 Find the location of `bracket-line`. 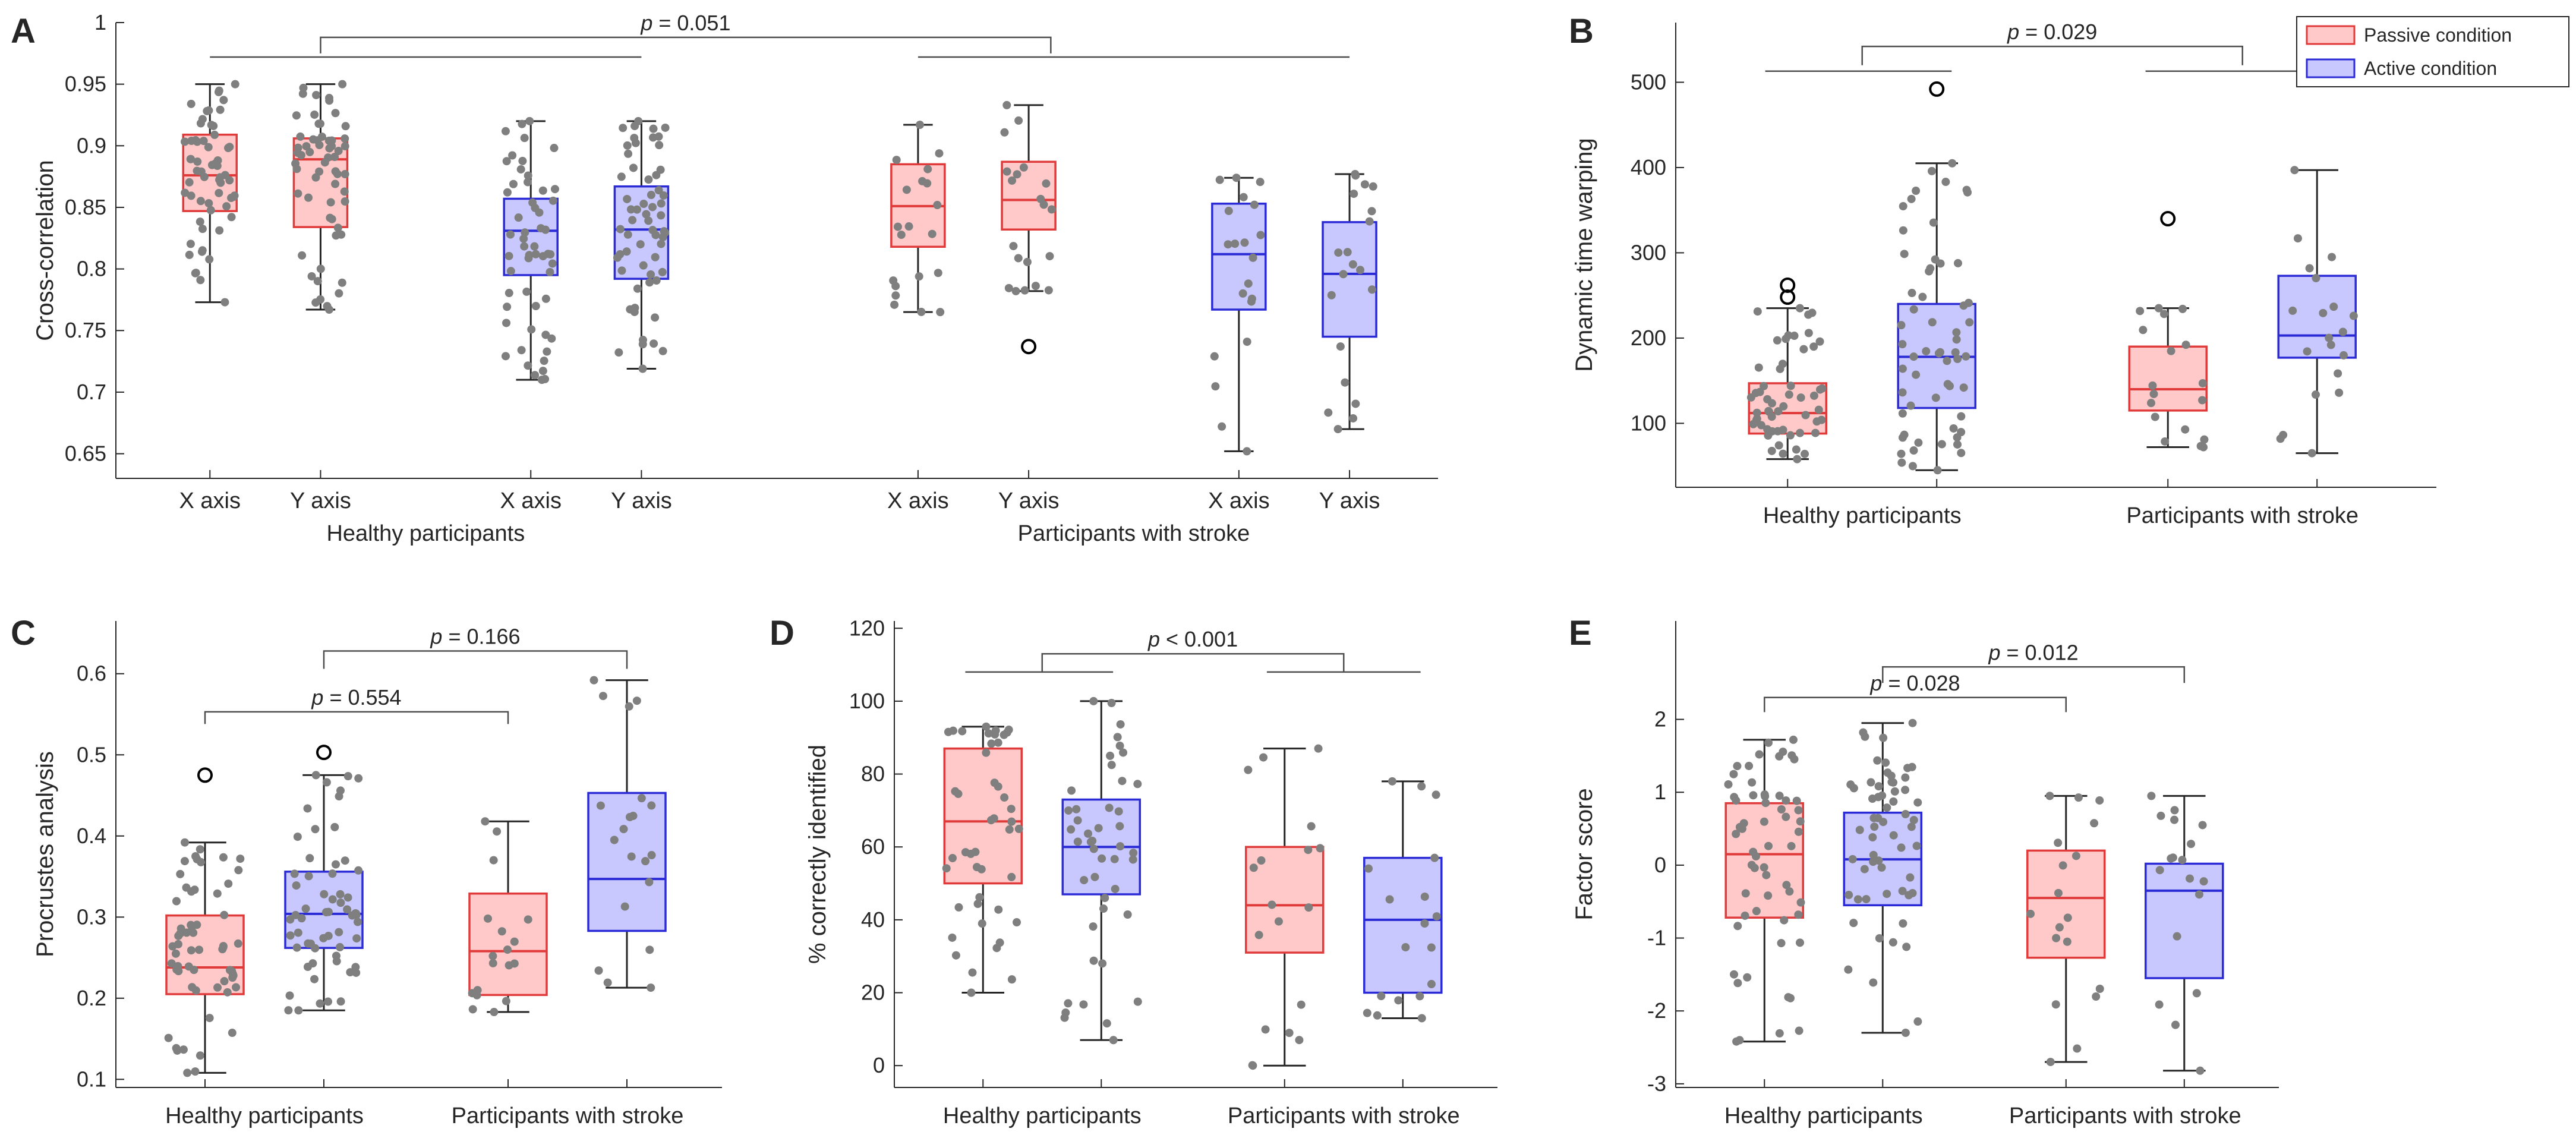

bracket-line is located at coordinates (357, 717).